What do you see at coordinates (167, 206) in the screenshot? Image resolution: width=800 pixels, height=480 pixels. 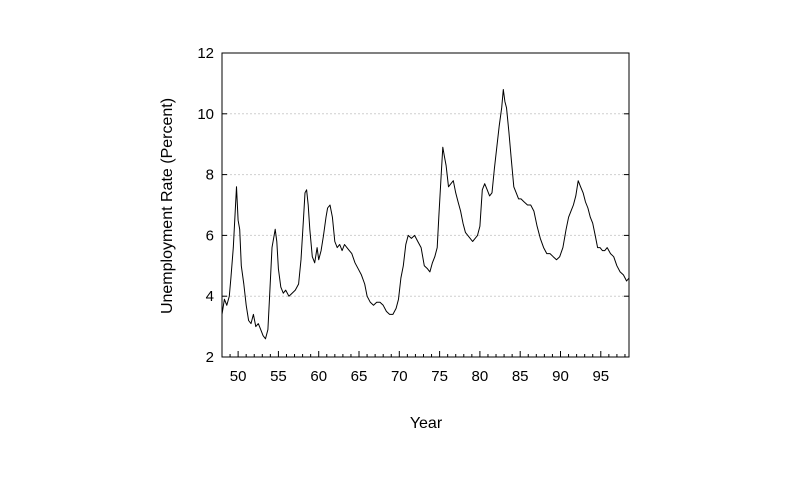 I see `y-axis-title: Unemployment Rate (Percent)` at bounding box center [167, 206].